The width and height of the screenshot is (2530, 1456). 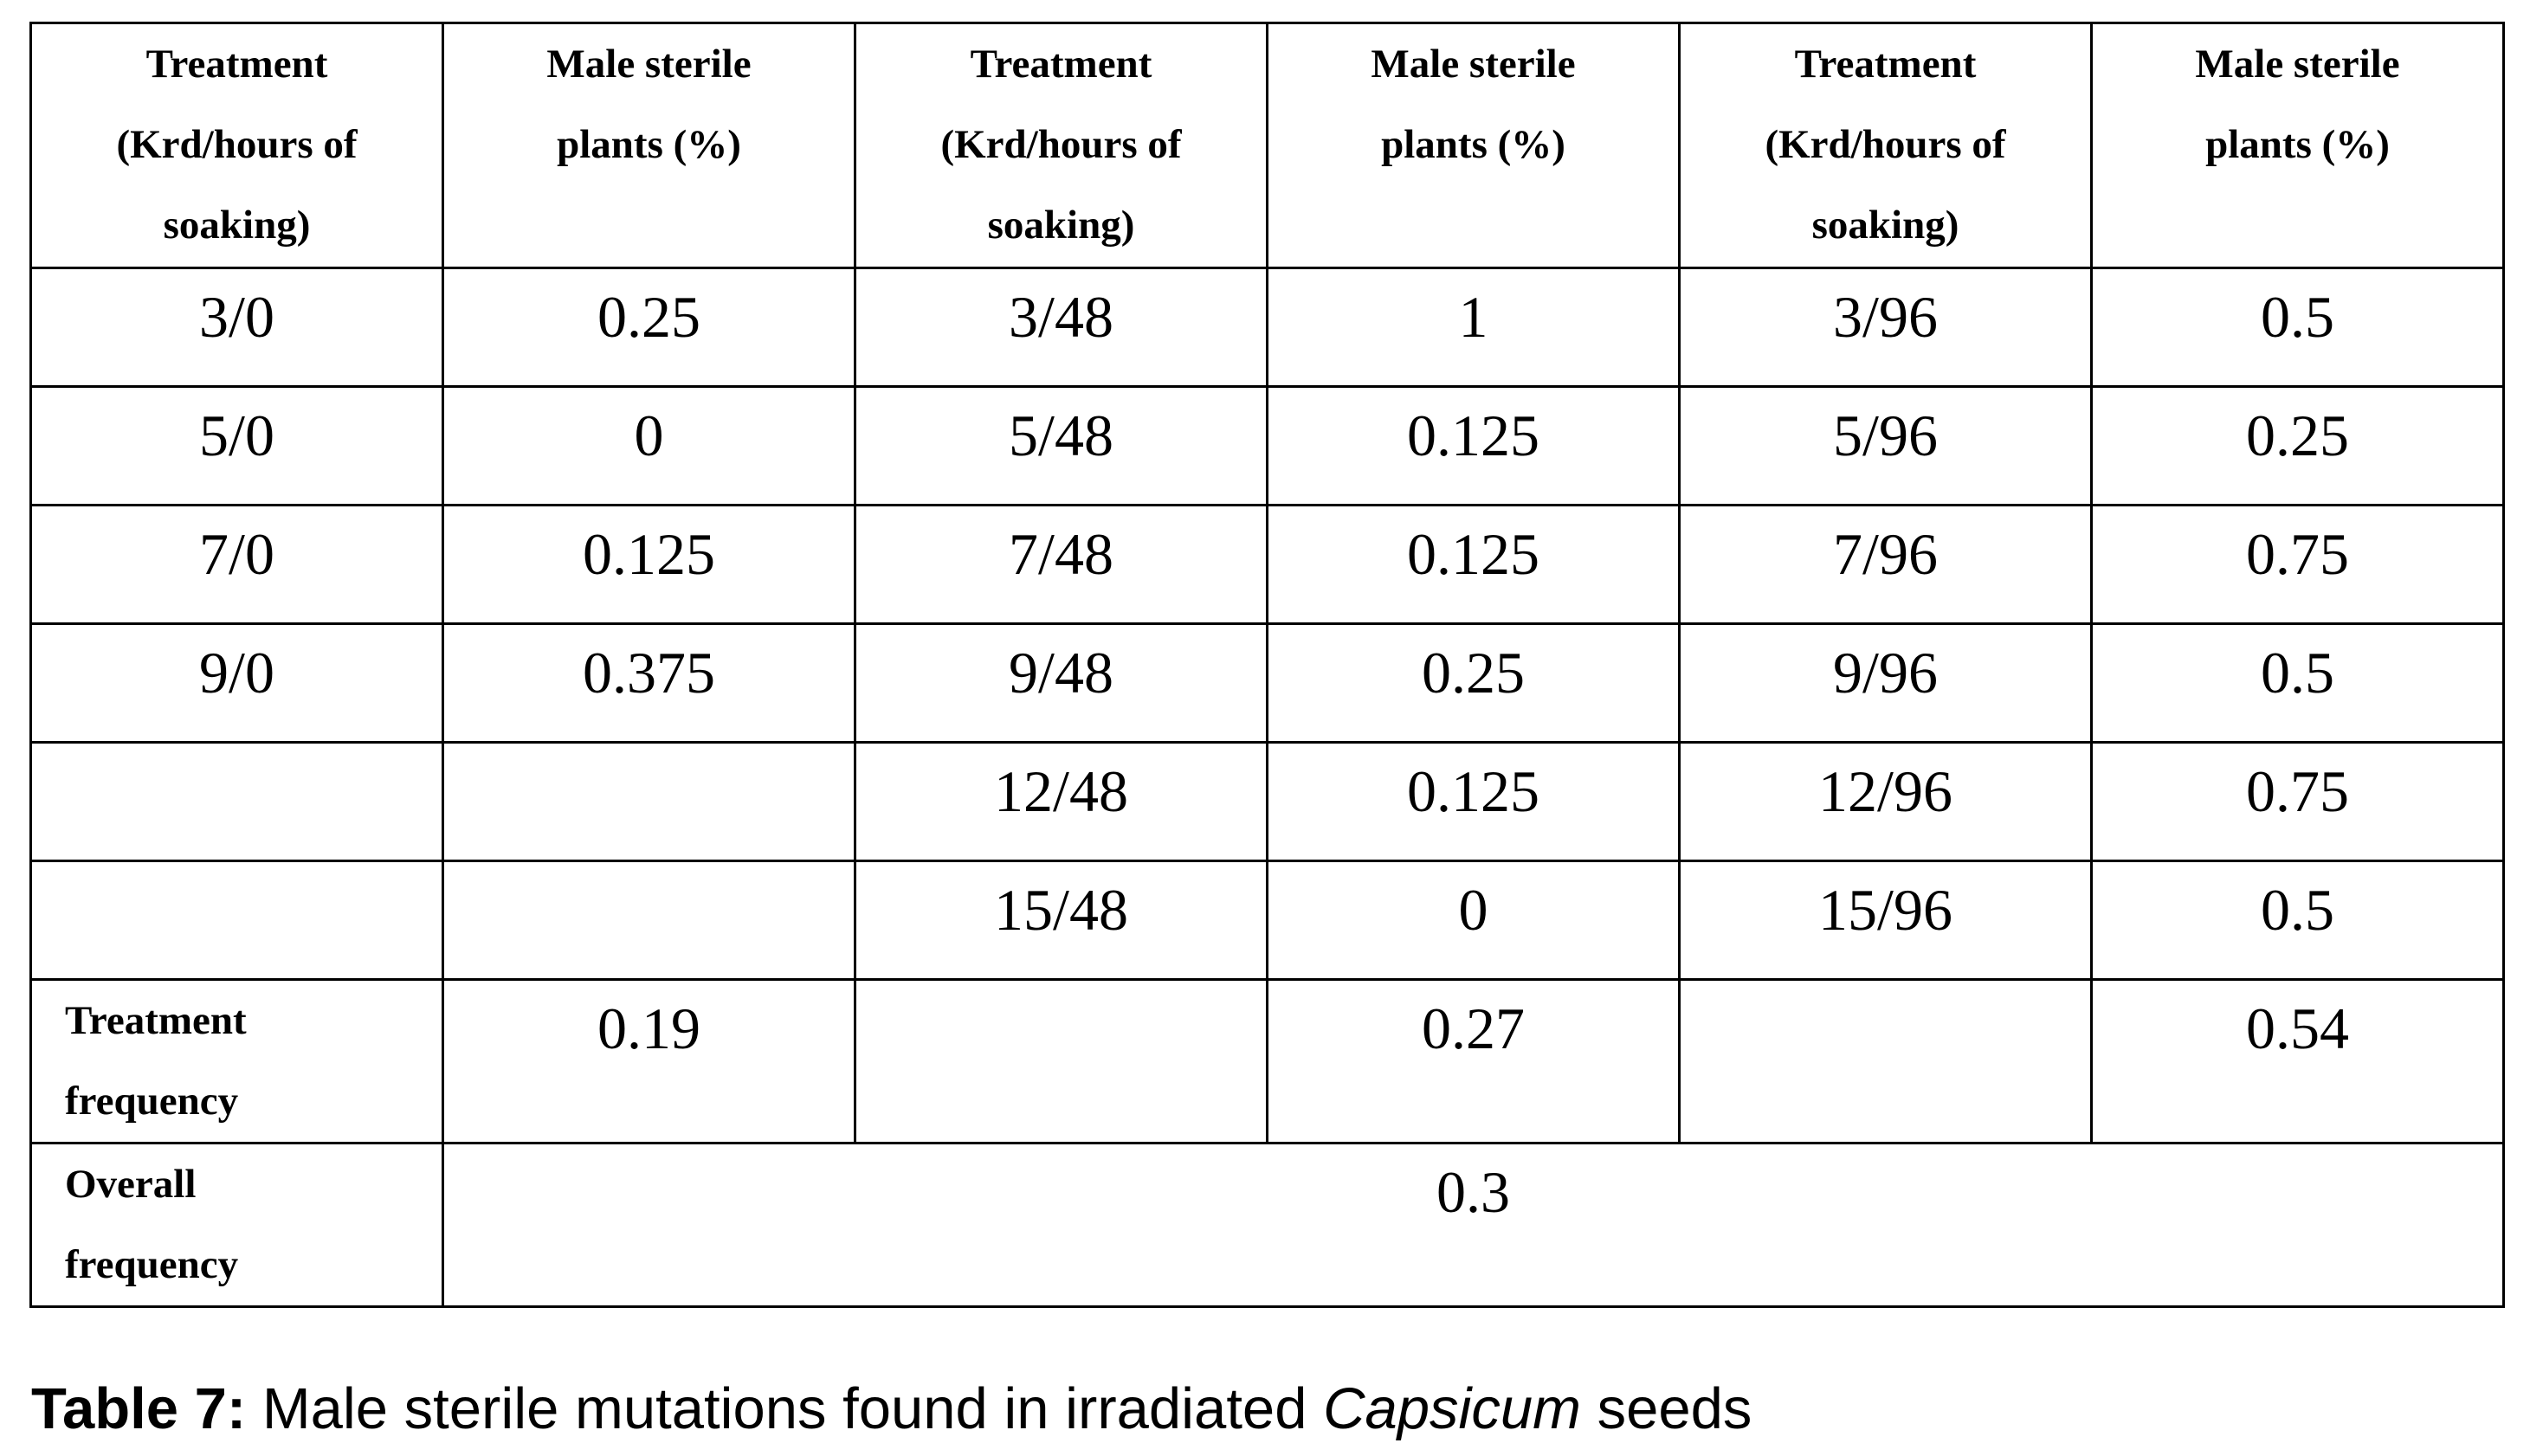 I want to click on table-row: 15/48 0 15/96 0.5, so click(x=1267, y=920).